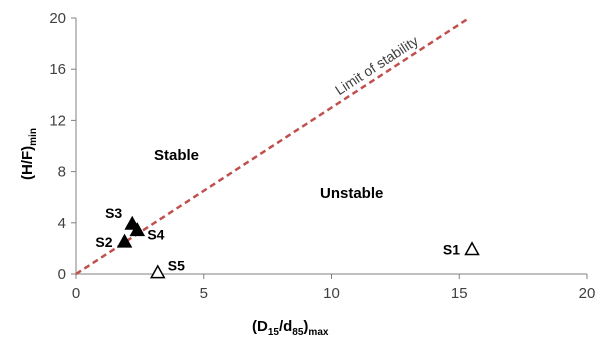 This screenshot has width=601, height=345. Describe the element at coordinates (204, 293) in the screenshot. I see `x-tick-label: 5` at that location.